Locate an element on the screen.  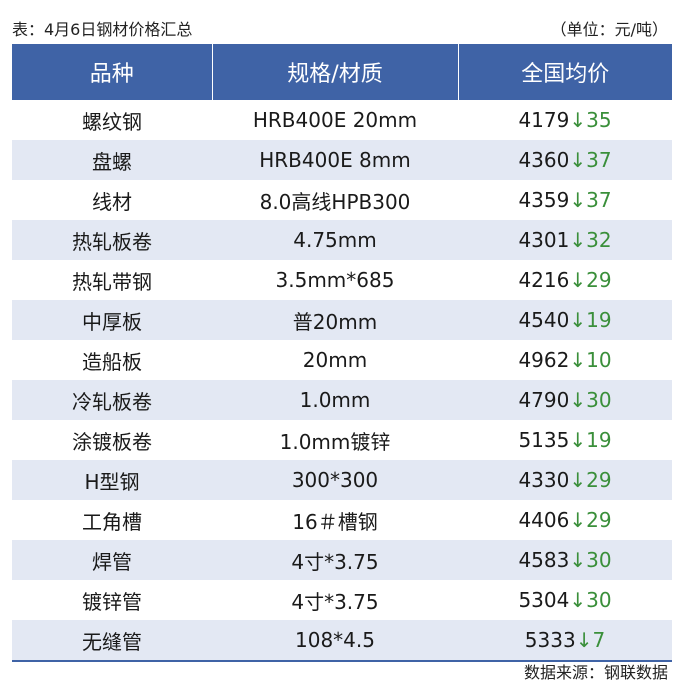
product-spec: 300*300 is located at coordinates (335, 480).